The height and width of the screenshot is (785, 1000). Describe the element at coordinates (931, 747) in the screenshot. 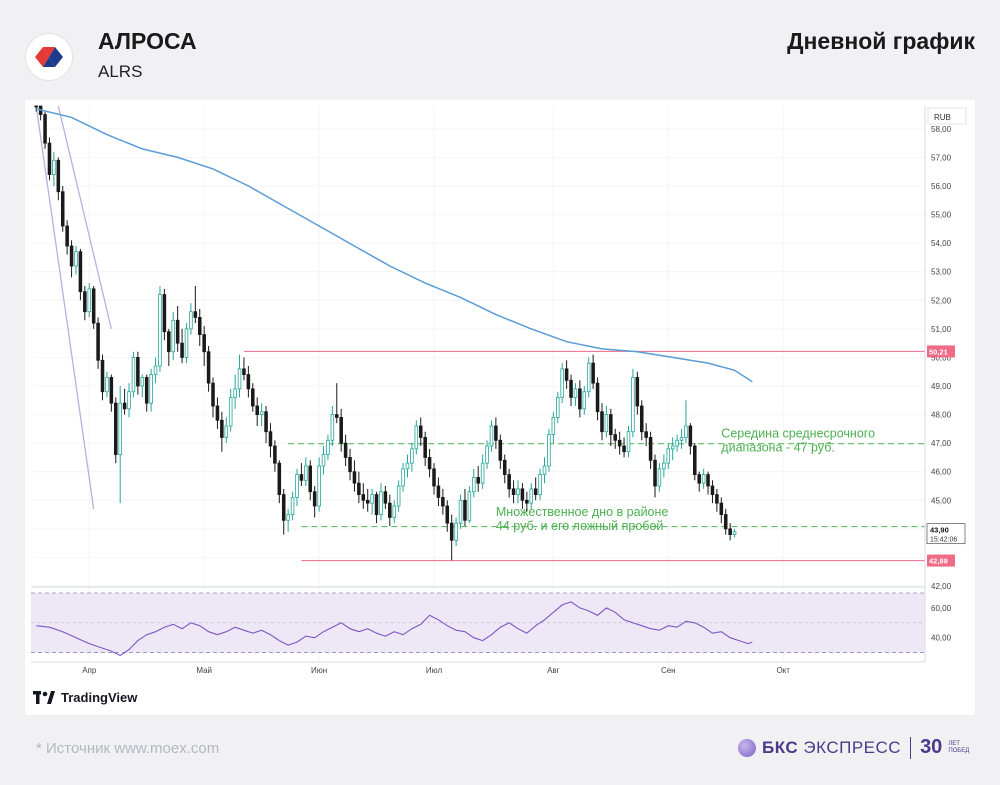

I see `bks-years: 30` at that location.